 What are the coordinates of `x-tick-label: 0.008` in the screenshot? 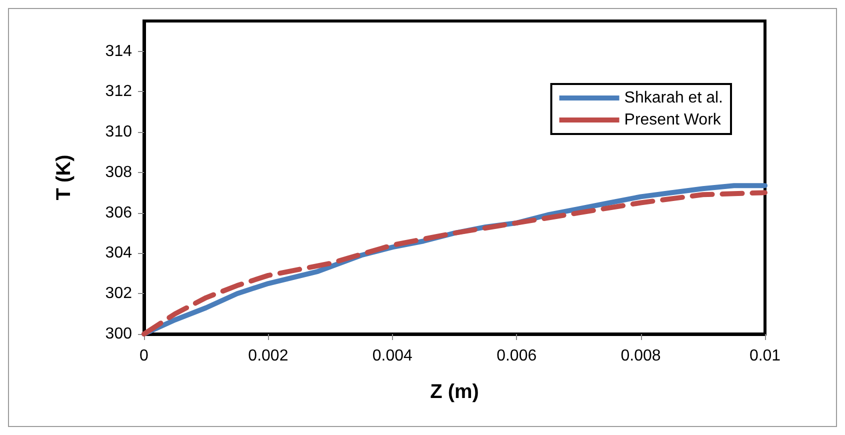 It's located at (640, 356).